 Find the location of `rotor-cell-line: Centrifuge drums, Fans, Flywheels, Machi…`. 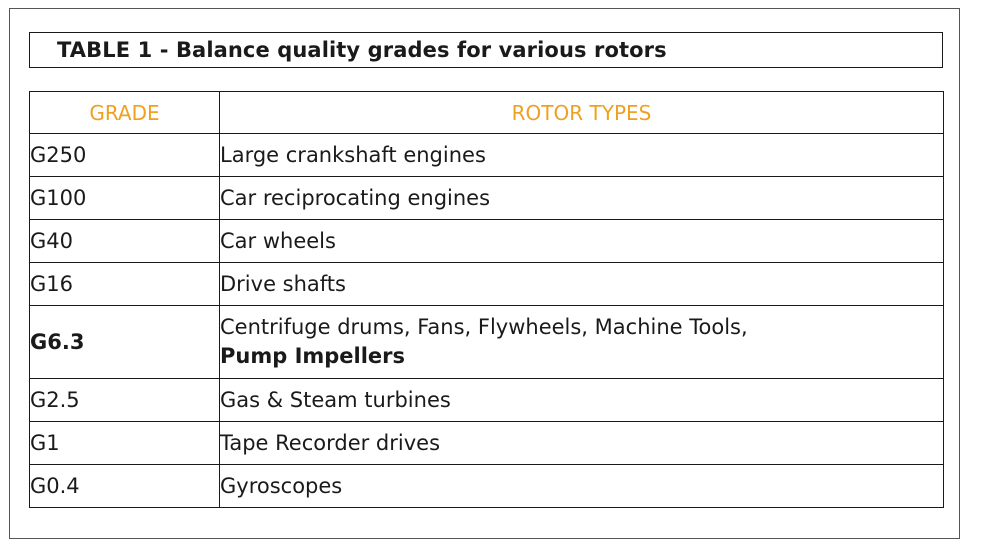

rotor-cell-line: Centrifuge drums, Fans, Flywheels, Machi… is located at coordinates (484, 327).